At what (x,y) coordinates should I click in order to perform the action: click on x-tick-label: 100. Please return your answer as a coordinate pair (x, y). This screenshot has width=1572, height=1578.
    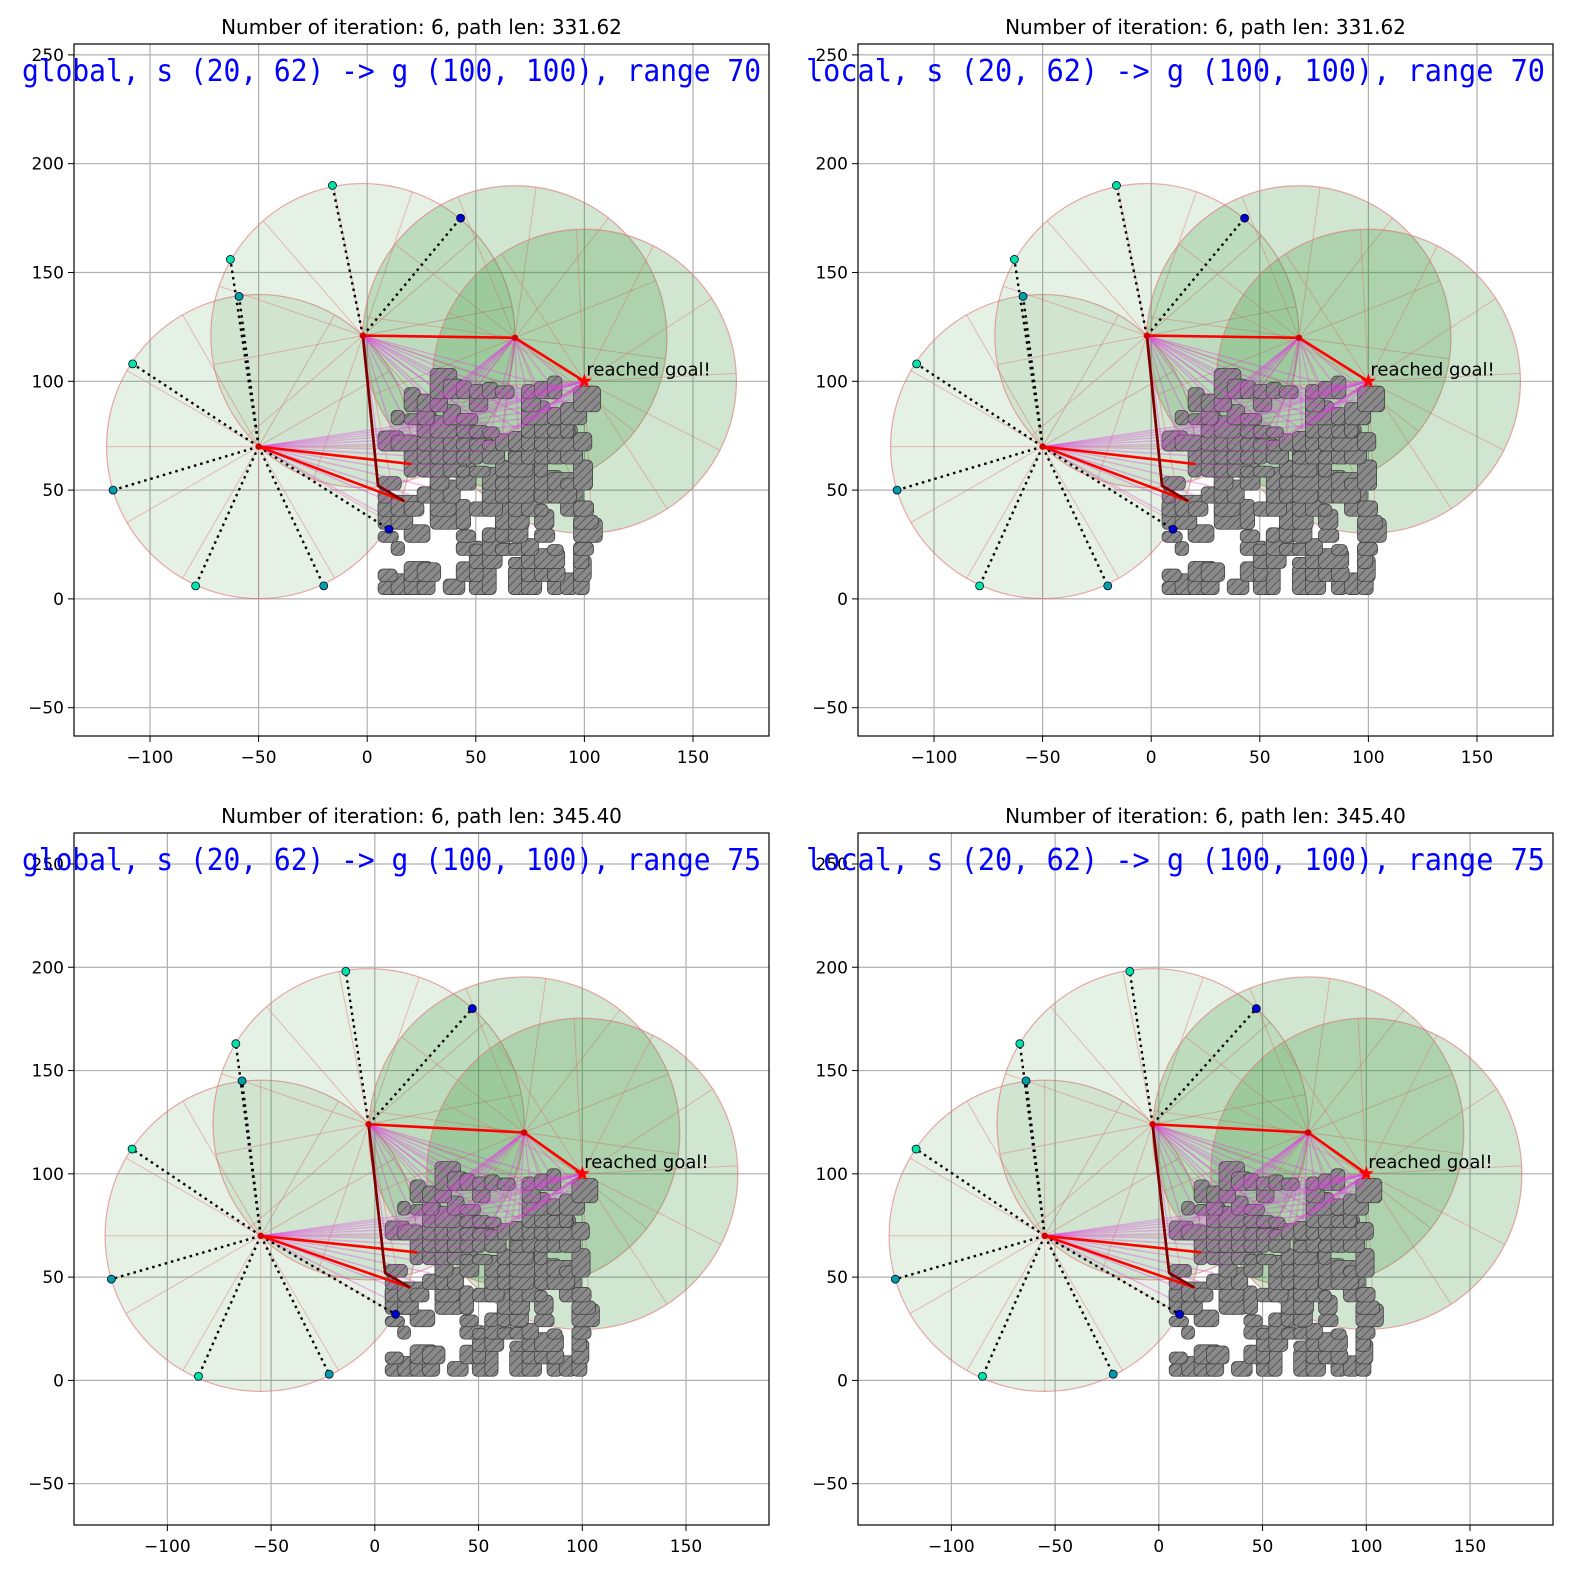
    Looking at the image, I should click on (582, 1547).